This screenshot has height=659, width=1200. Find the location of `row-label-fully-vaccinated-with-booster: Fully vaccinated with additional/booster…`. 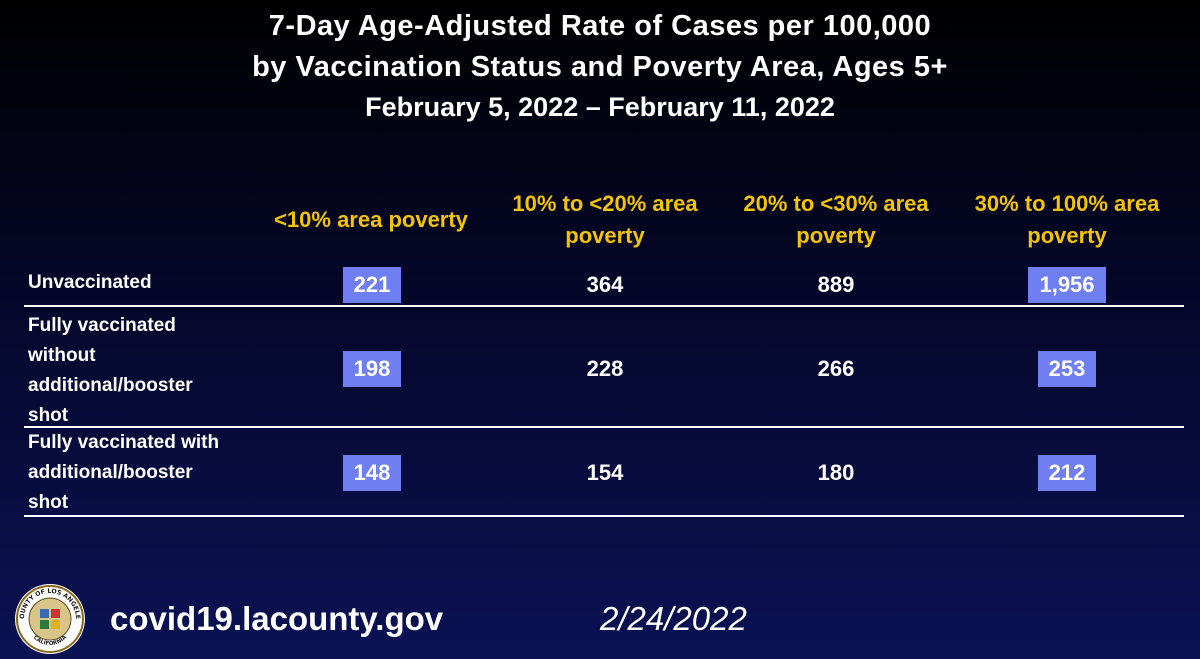

row-label-fully-vaccinated-with-booster: Fully vaccinated with additional/booster… is located at coordinates (124, 472).